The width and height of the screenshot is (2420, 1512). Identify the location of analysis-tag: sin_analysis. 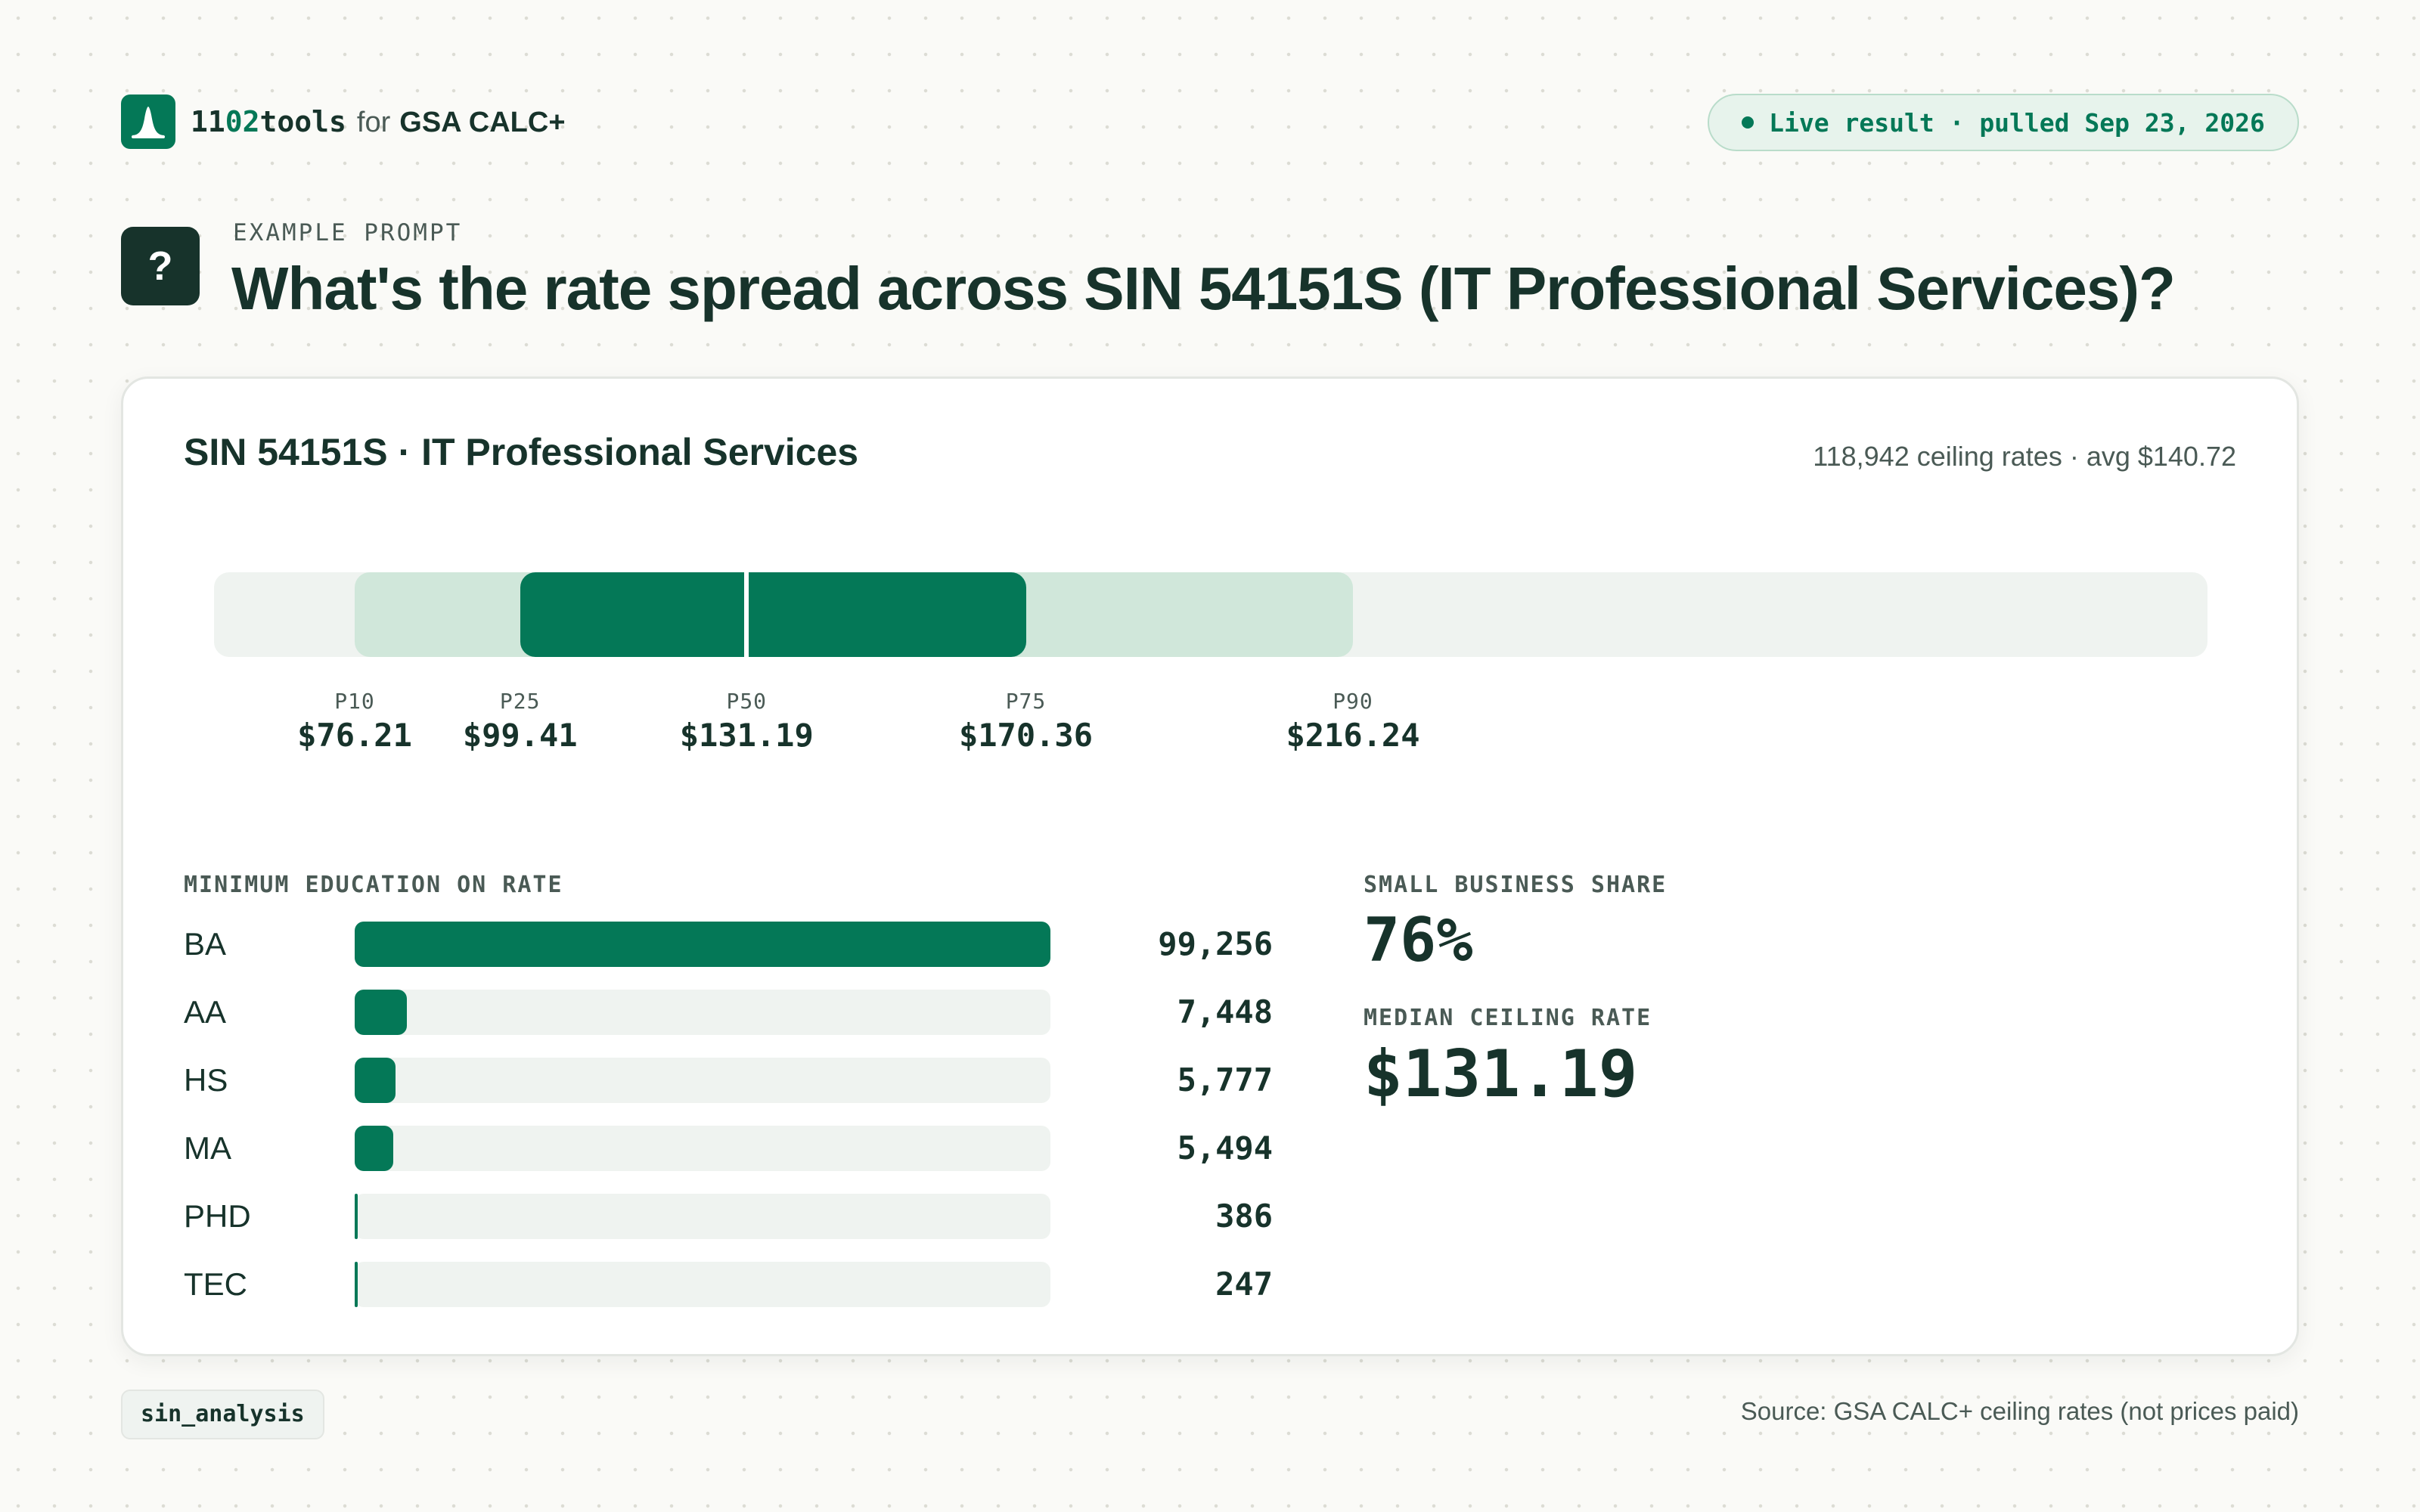
(222, 1414).